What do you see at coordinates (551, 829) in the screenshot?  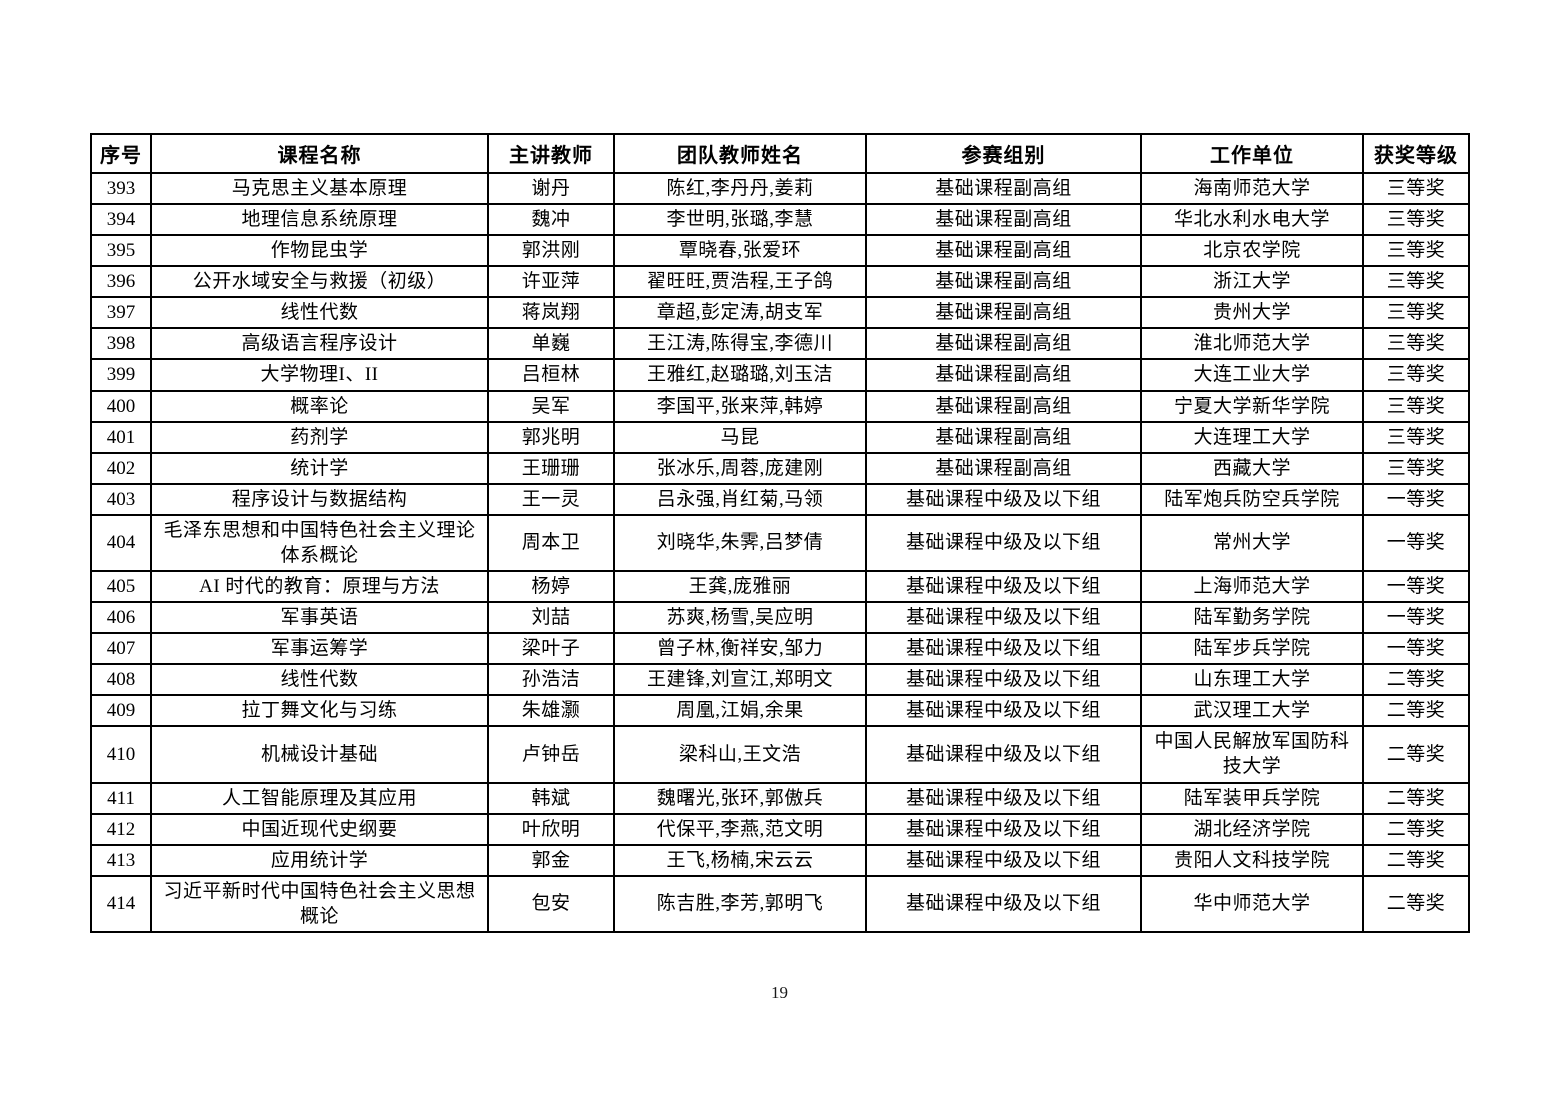 I see `cell-lead-teacher: 叶欣明` at bounding box center [551, 829].